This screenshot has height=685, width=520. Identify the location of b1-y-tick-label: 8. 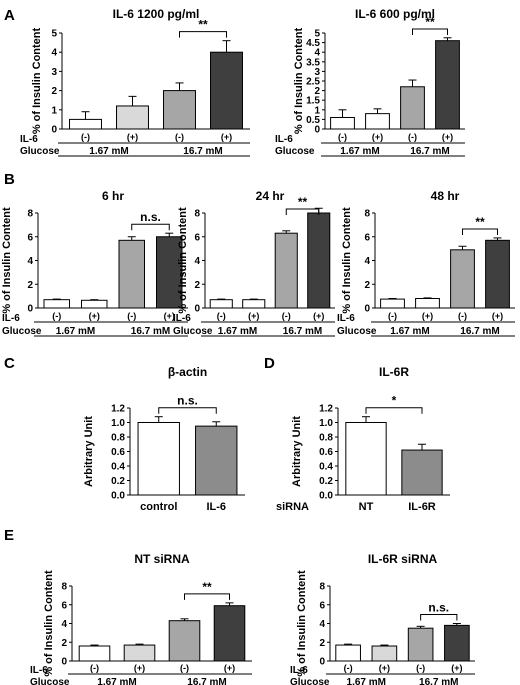
(30, 214).